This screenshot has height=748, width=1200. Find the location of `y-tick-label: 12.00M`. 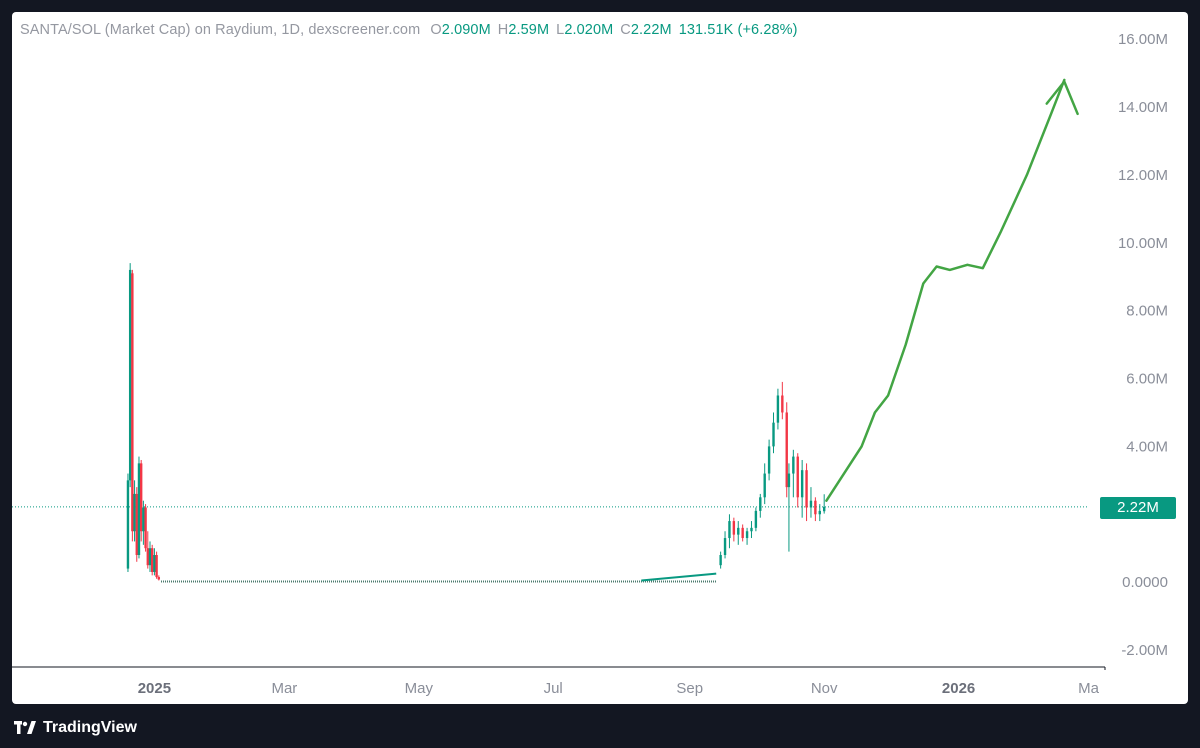

y-tick-label: 12.00M is located at coordinates (1143, 175).